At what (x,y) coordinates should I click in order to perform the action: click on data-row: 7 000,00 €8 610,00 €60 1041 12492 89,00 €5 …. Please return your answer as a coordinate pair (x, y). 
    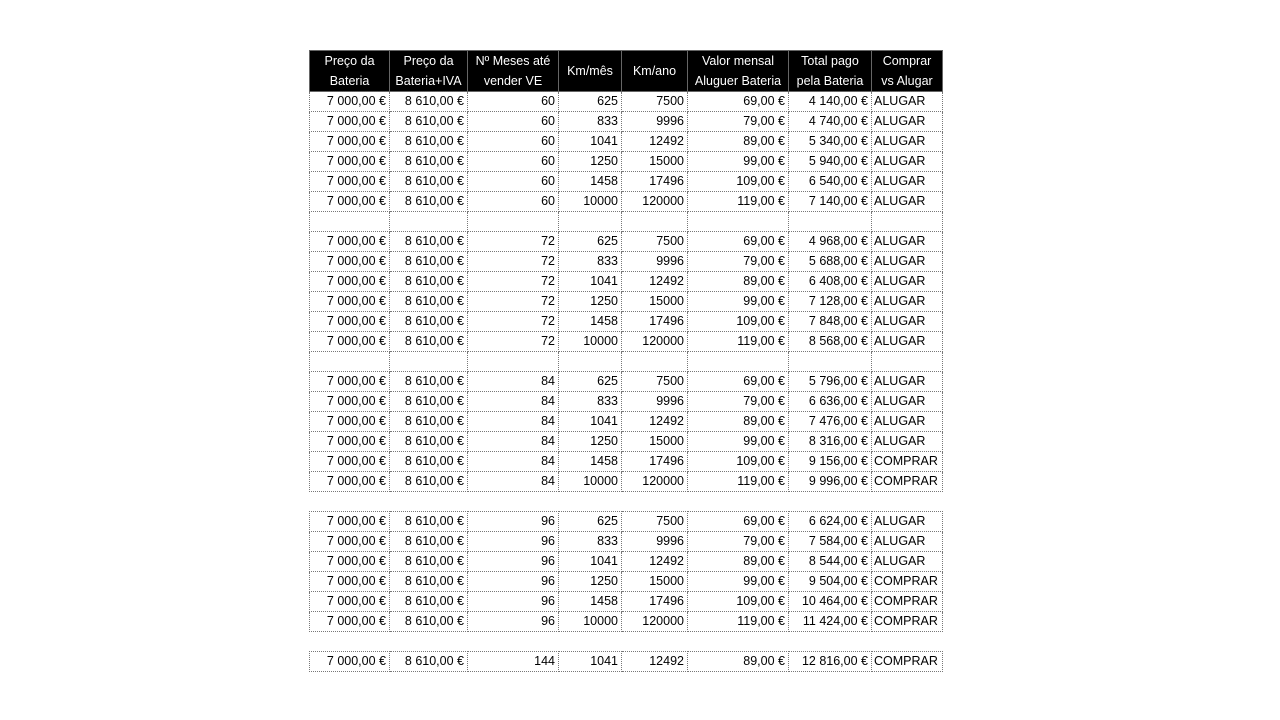
    Looking at the image, I should click on (626, 141).